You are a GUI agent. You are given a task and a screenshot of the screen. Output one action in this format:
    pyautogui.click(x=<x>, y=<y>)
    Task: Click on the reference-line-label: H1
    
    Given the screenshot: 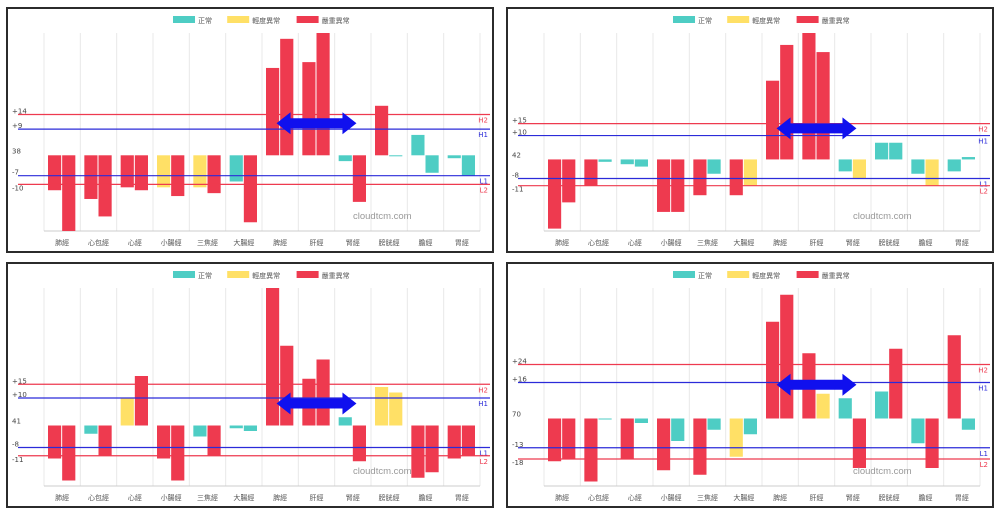 What is the action you would take?
    pyautogui.click(x=983, y=389)
    